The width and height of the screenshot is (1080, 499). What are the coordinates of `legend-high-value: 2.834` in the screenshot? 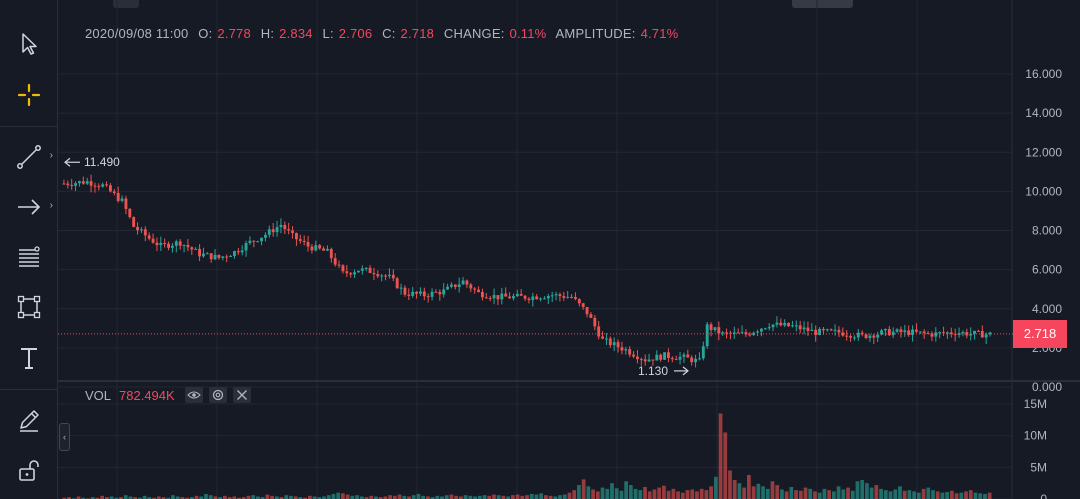 It's located at (296, 33).